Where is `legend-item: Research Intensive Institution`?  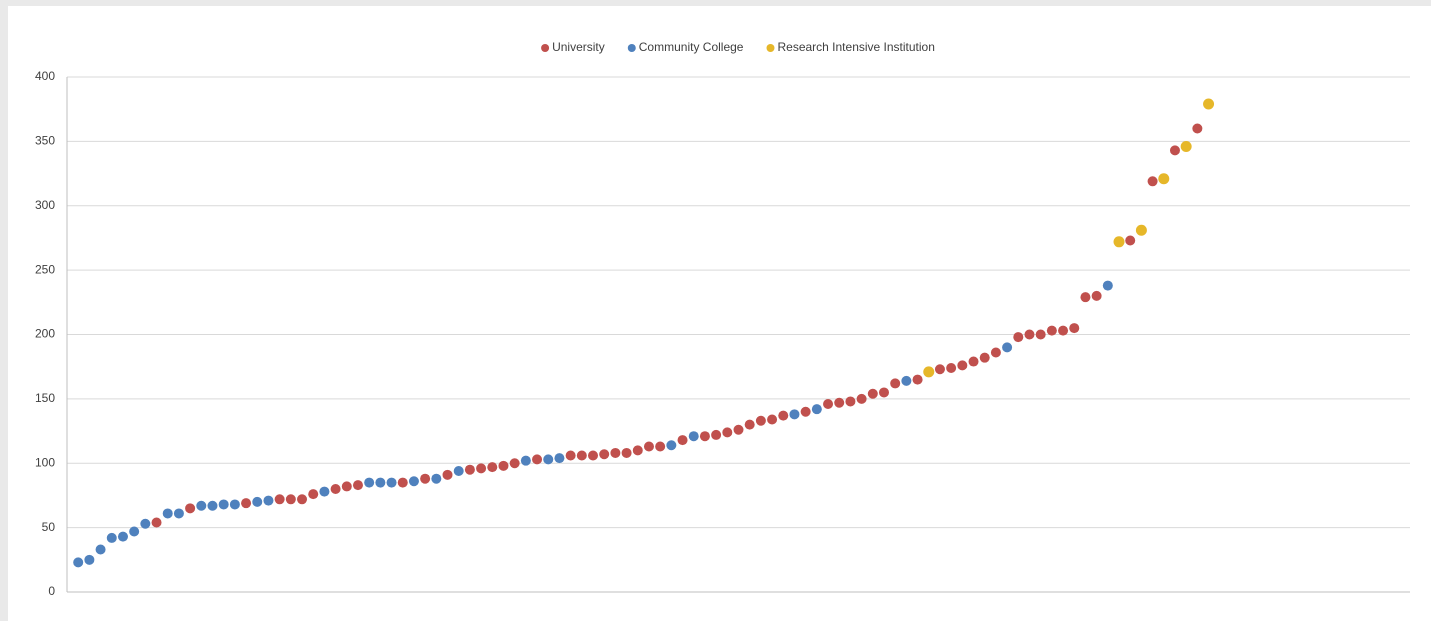
legend-item: Research Intensive Institution is located at coordinates (850, 47).